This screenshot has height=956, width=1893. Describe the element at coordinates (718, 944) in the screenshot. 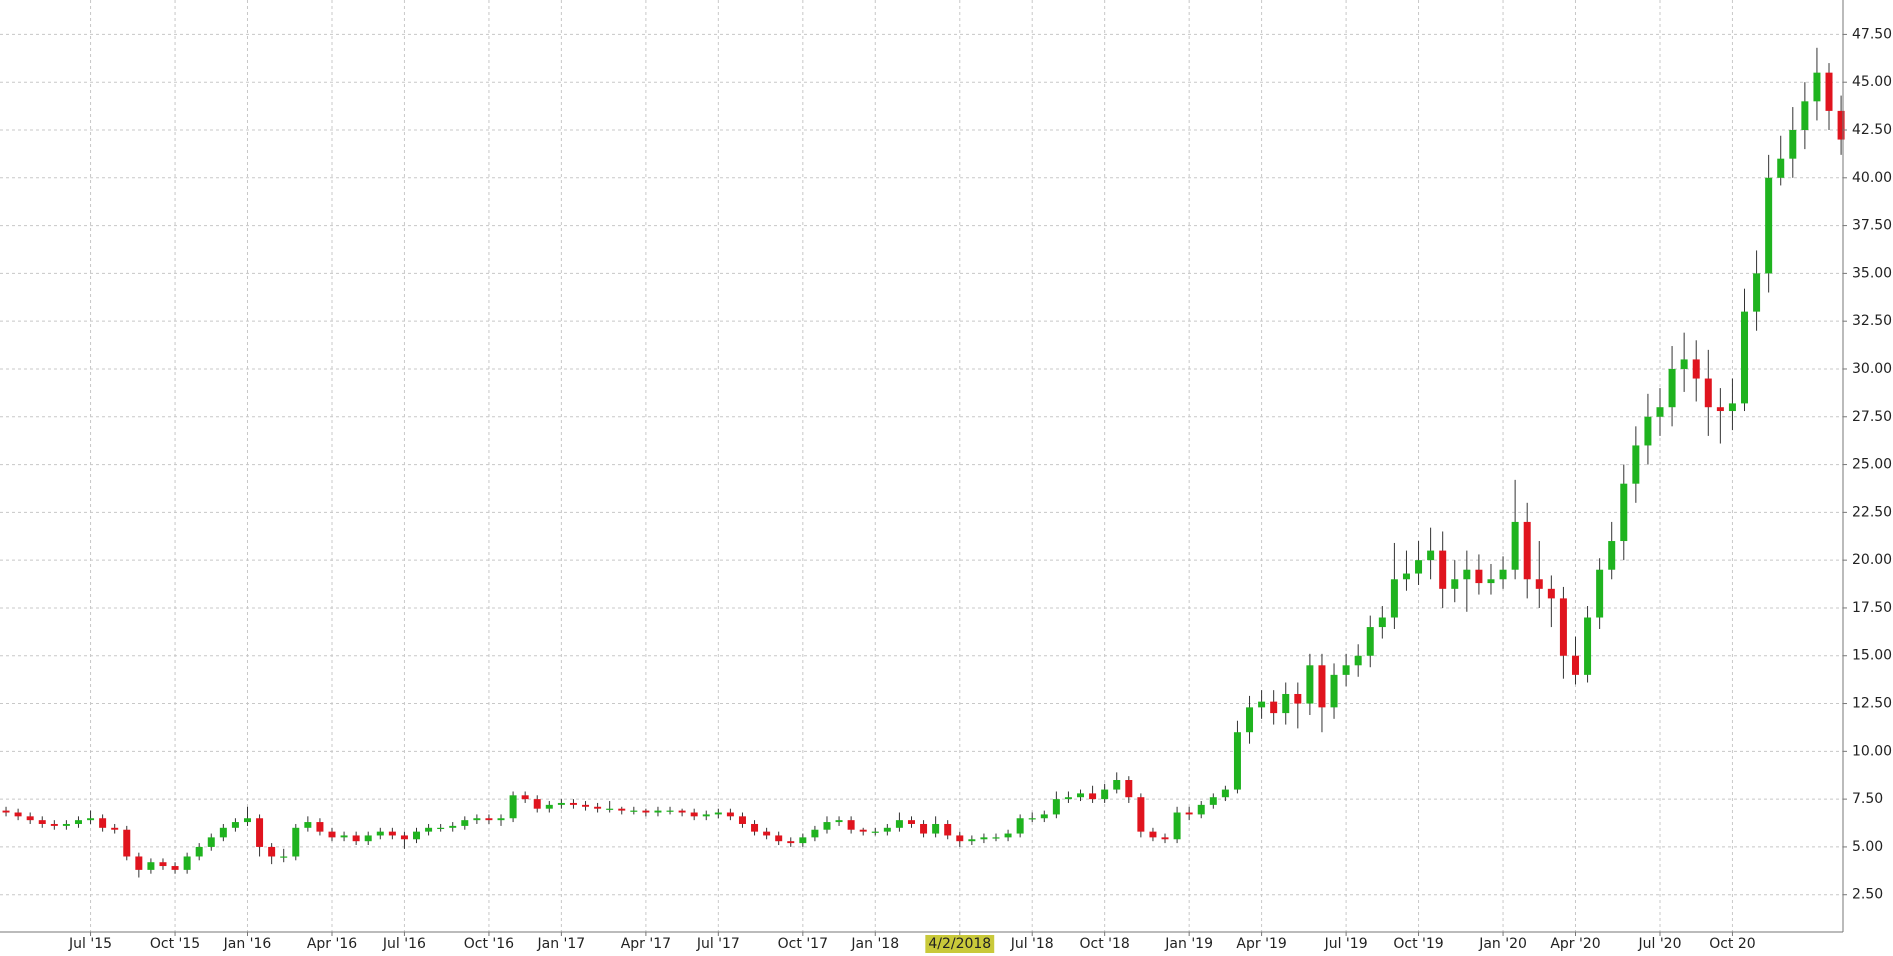

I see `x-tick-label: Jul '17` at that location.